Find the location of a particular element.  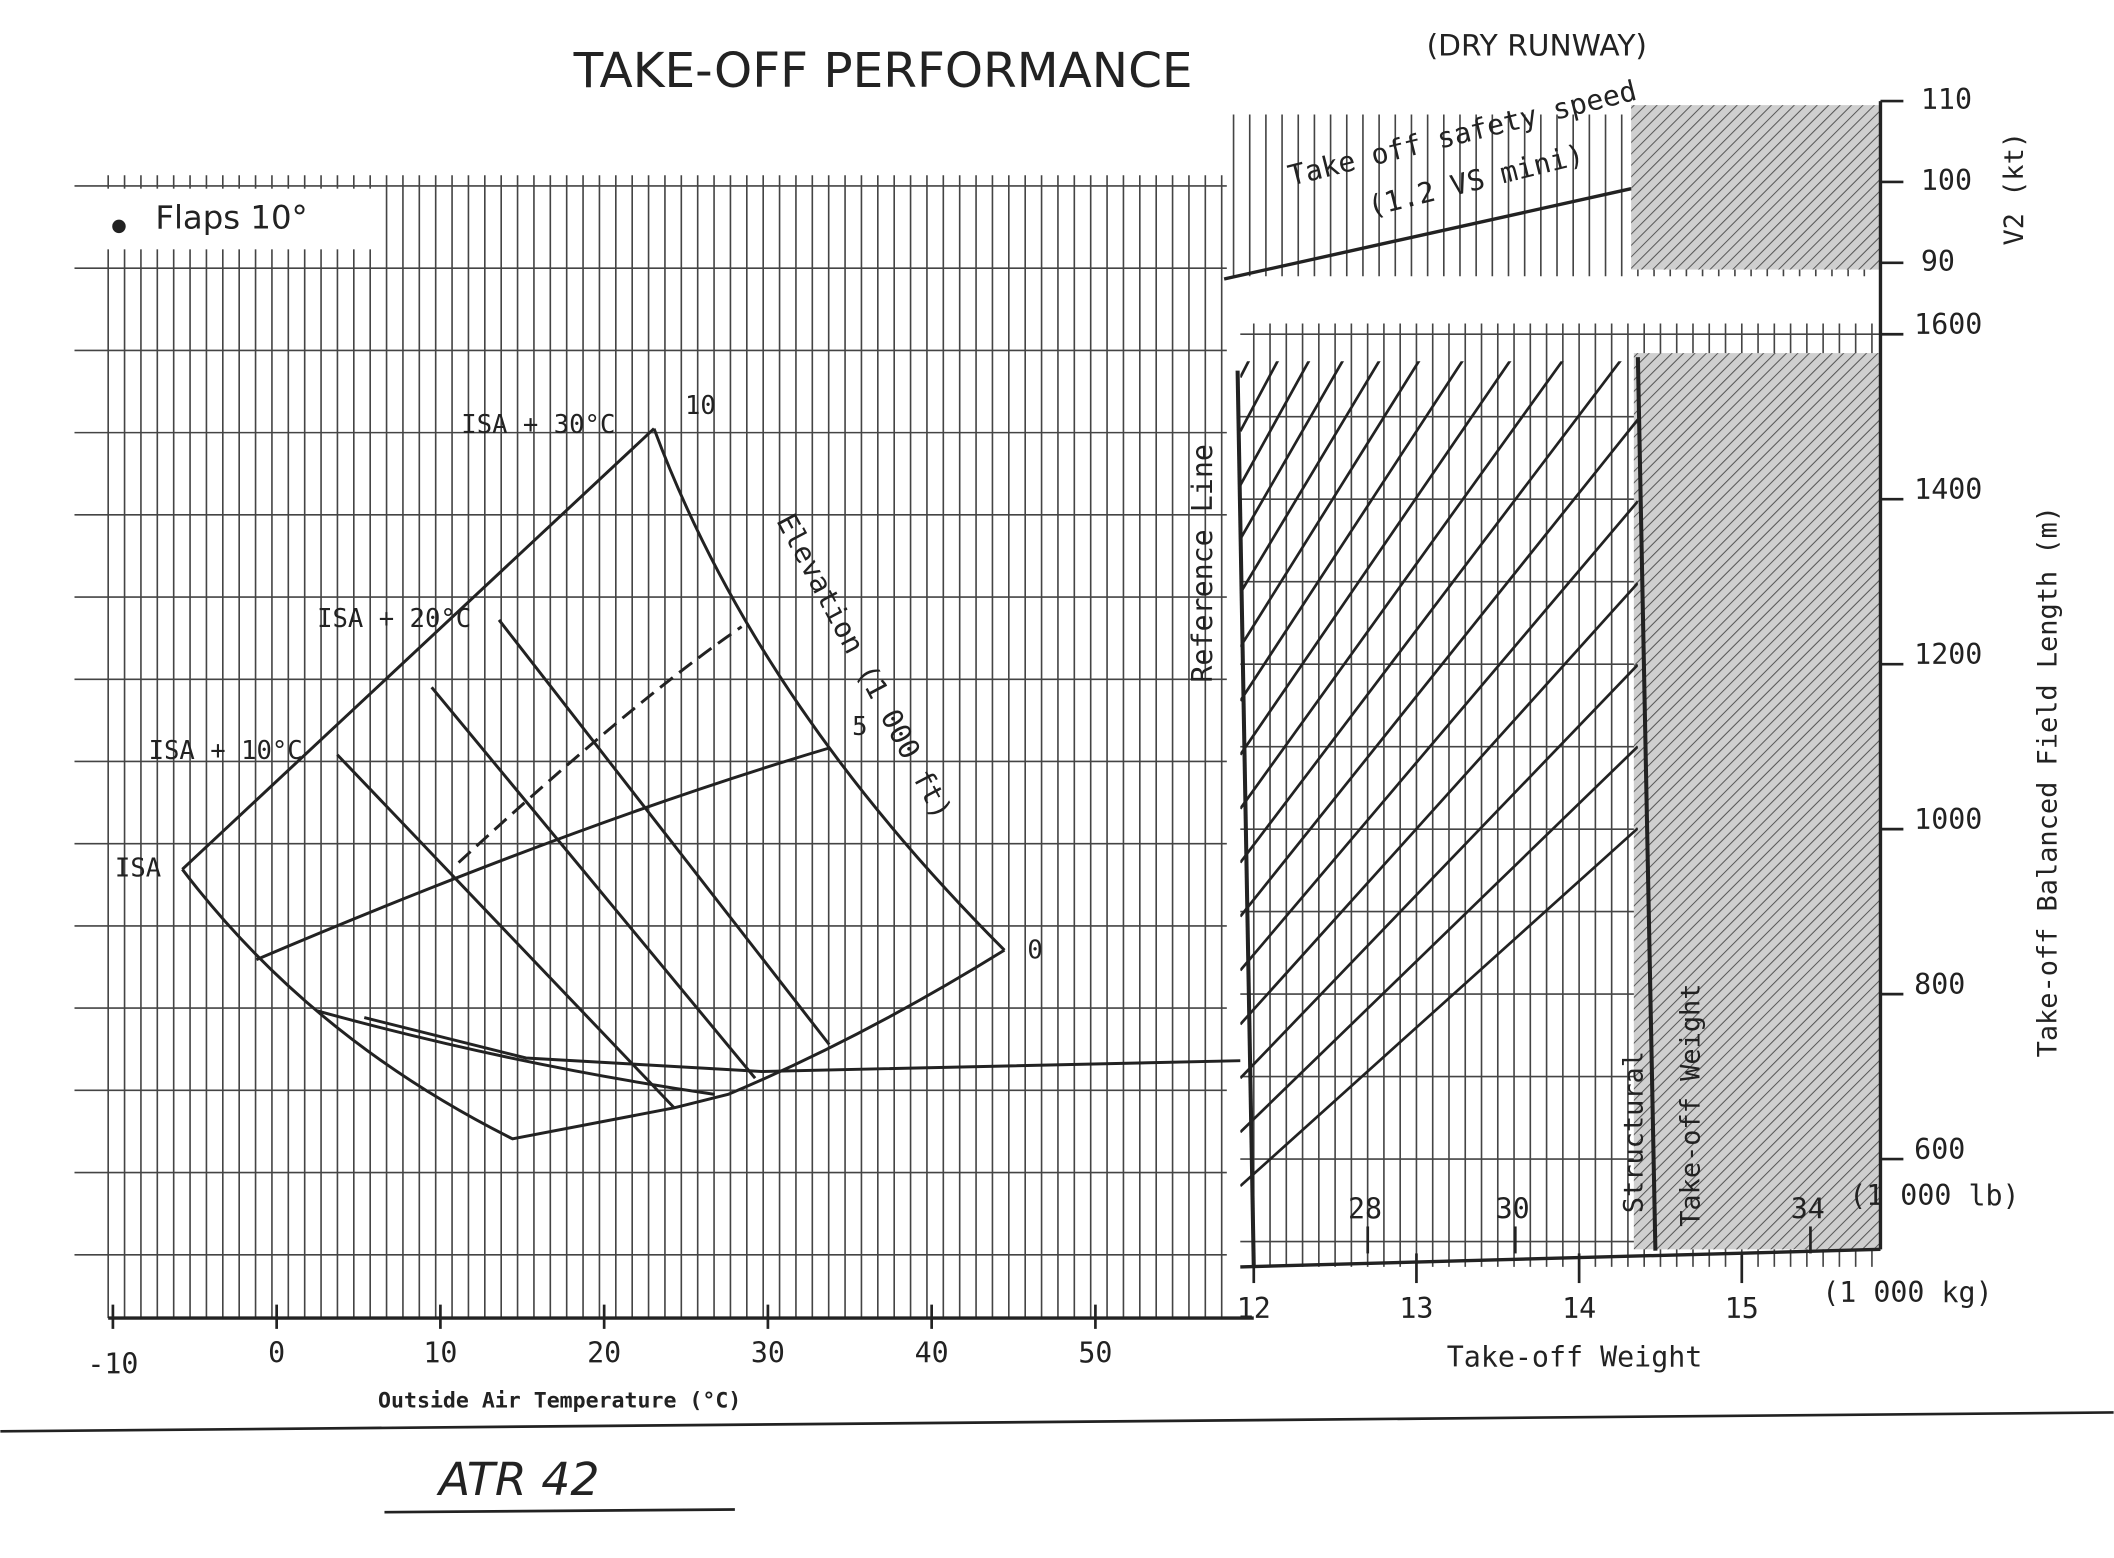

isa-label: ISA + 20°C is located at coordinates (394, 619).